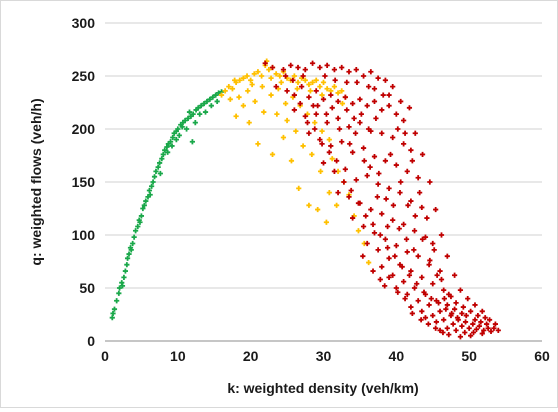  I want to click on x-tick-label: 30, so click(324, 356).